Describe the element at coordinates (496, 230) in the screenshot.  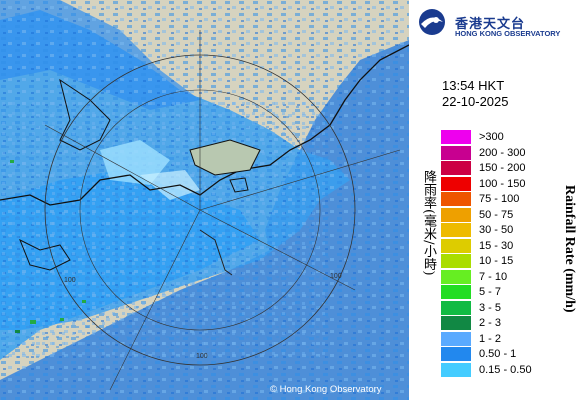
I see `legend-range-label: 30 - 50` at that location.